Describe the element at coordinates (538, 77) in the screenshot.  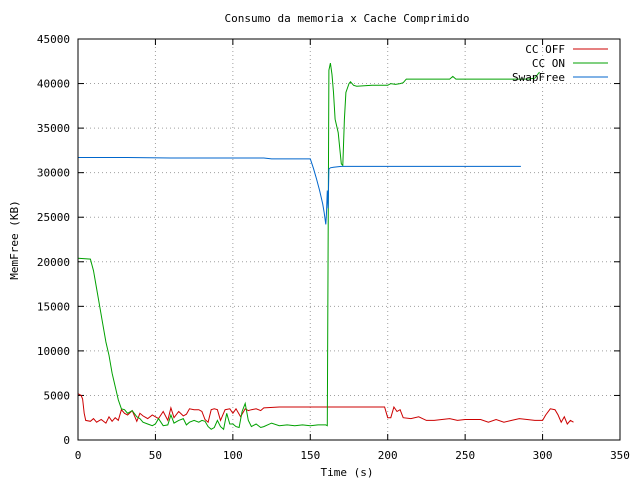
I see `legend-label: SwapFree` at that location.